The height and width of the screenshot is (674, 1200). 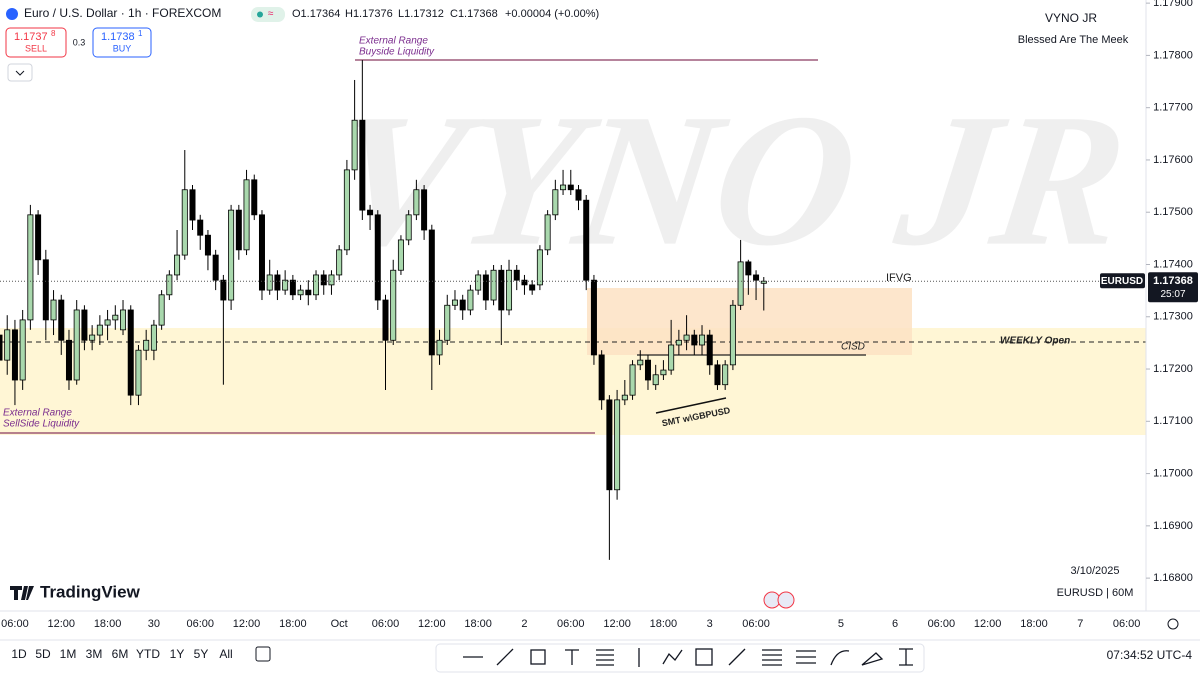 I want to click on symbol-icon, so click(x=12, y=14).